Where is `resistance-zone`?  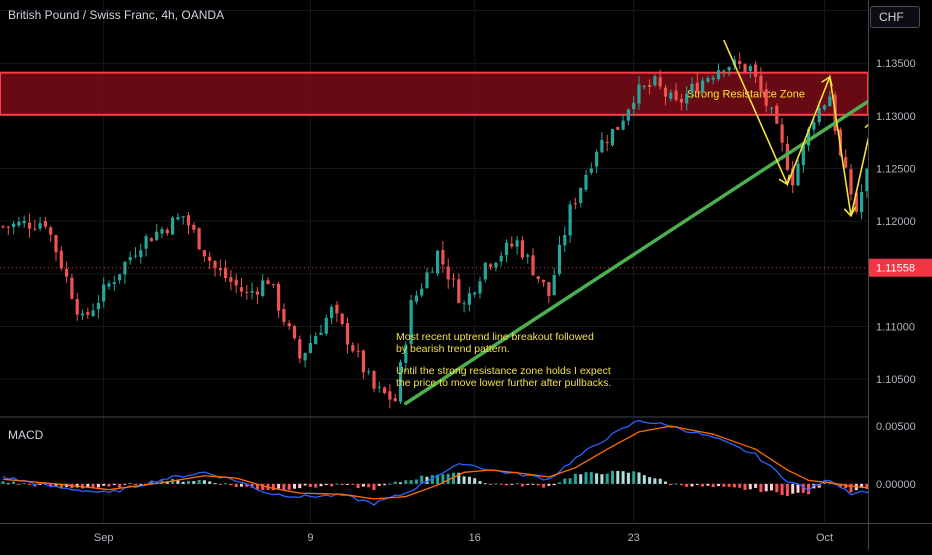 resistance-zone is located at coordinates (434, 93).